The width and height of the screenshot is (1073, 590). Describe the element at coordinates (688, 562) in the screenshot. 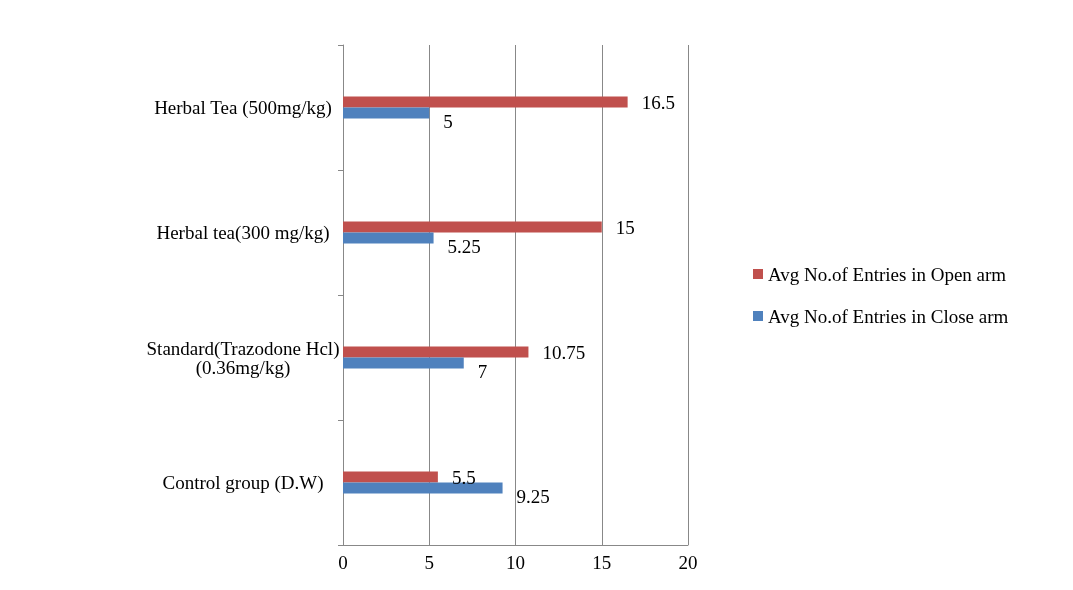

I see `x-tick-label: 20` at that location.